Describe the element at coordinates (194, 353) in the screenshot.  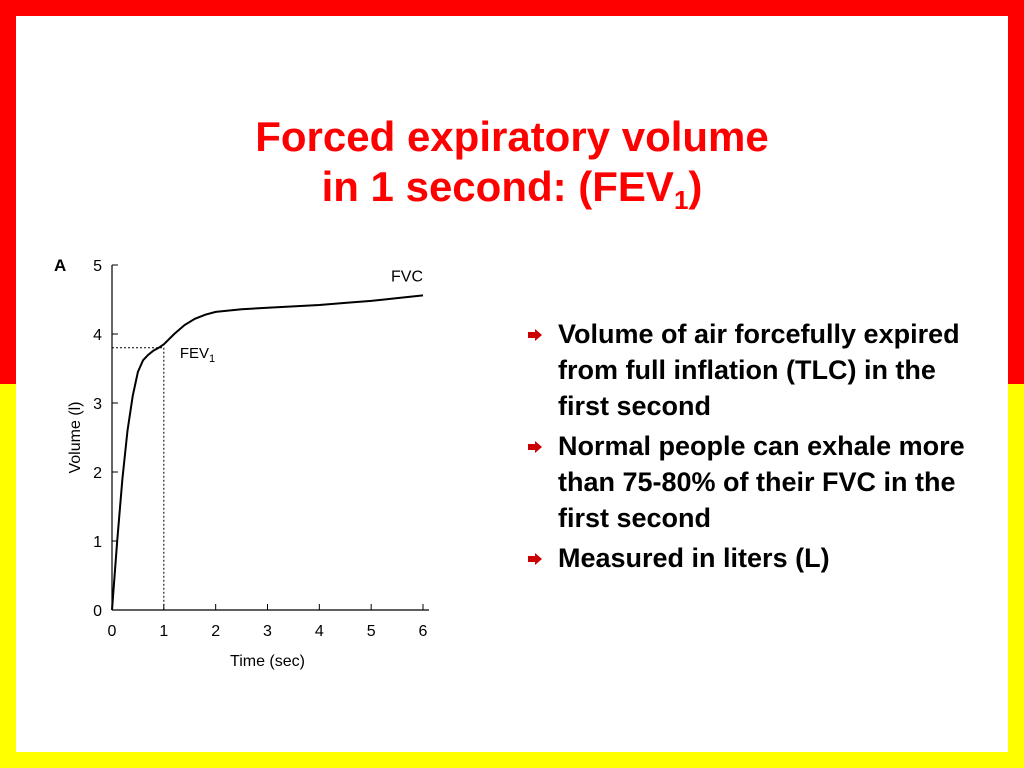
I see `fev1-annotation-text: FEV` at that location.